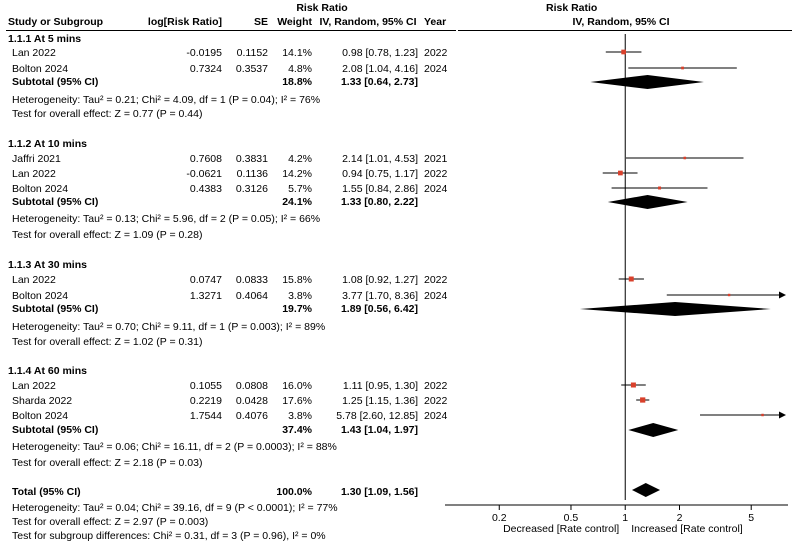 The image size is (798, 543). What do you see at coordinates (380, 386) in the screenshot?
I see `study-ci: 1.11 [0.95, 1.30]` at bounding box center [380, 386].